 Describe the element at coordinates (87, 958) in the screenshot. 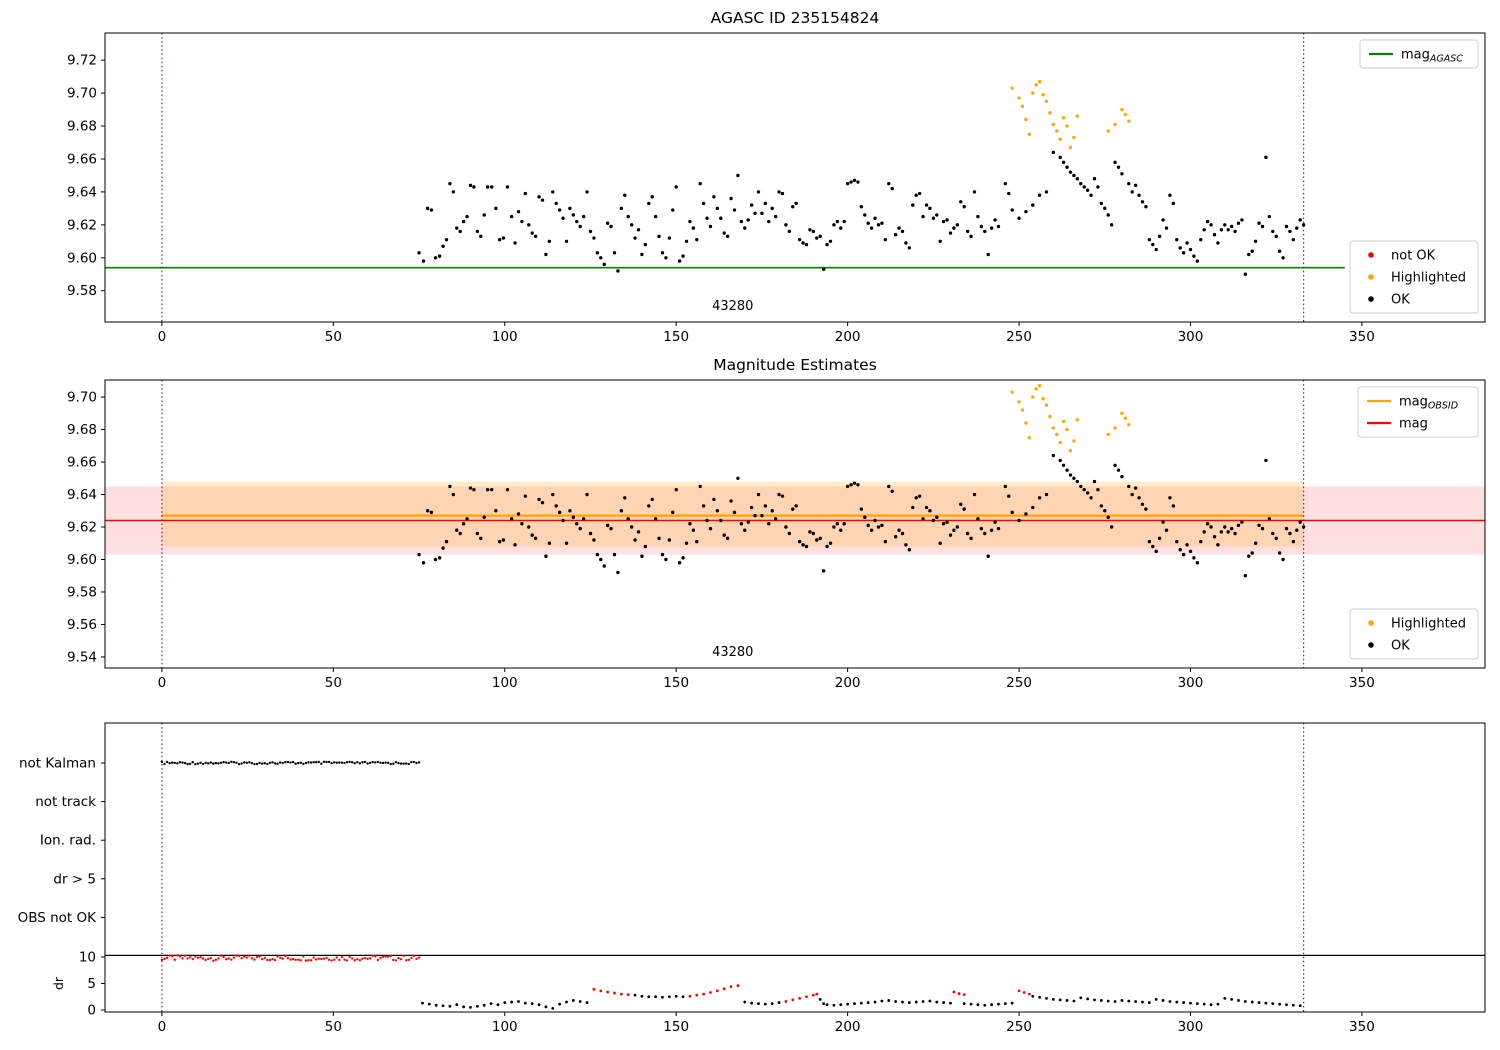

I see `dr-tick-label: 10` at that location.